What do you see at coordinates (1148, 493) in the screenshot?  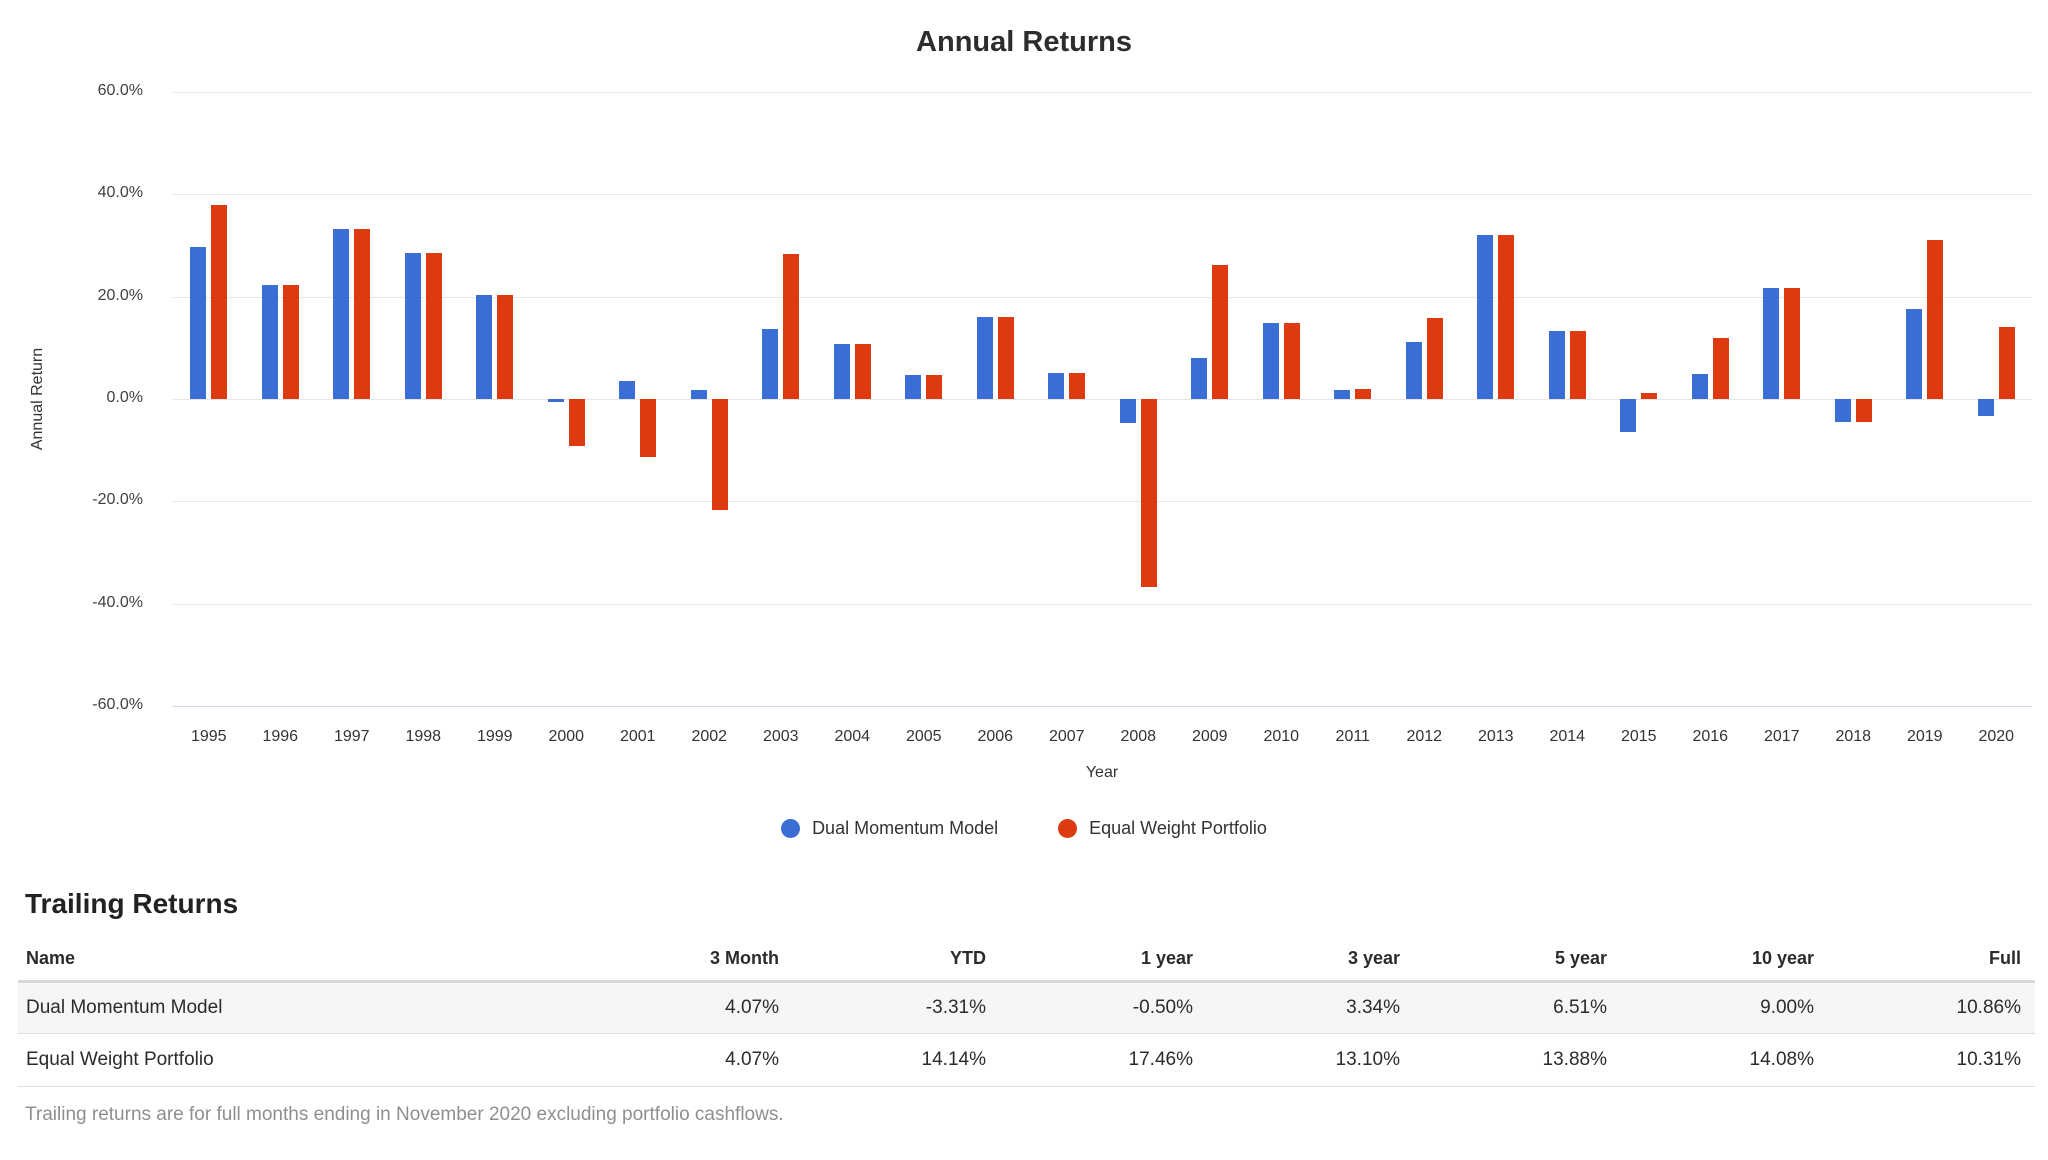 I see `bar-2008-equal-weight` at bounding box center [1148, 493].